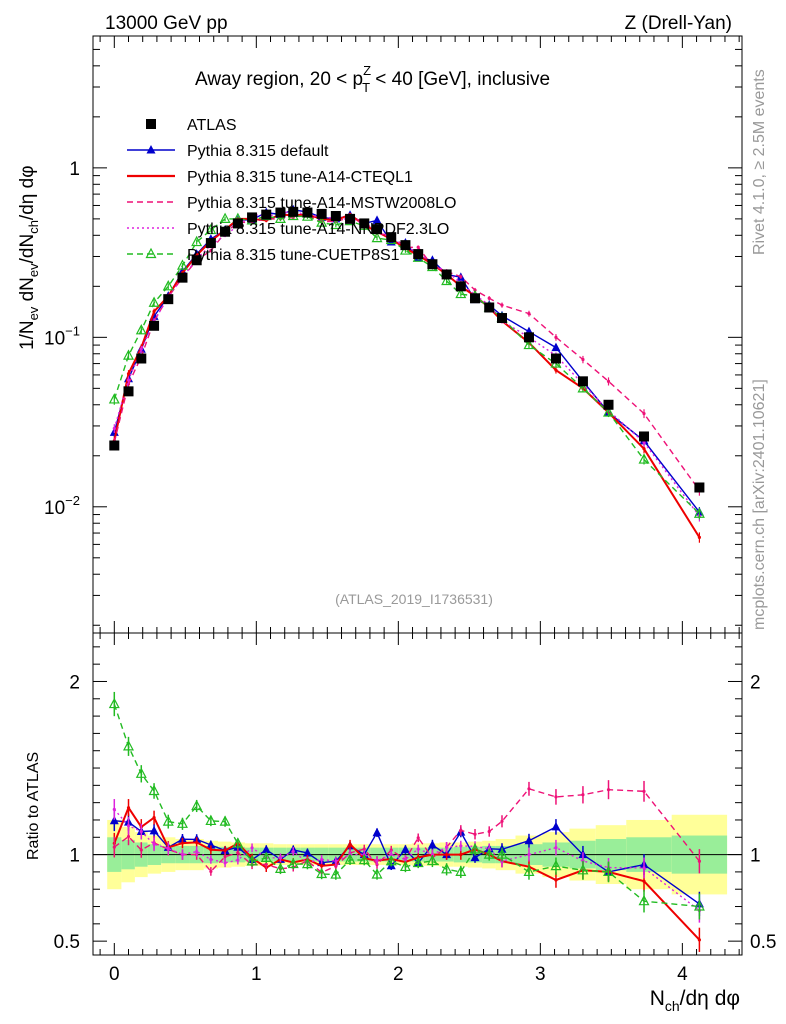 The width and height of the screenshot is (786, 1024). What do you see at coordinates (755, 682) in the screenshot?
I see `ratio-tick-label-right: 2` at bounding box center [755, 682].